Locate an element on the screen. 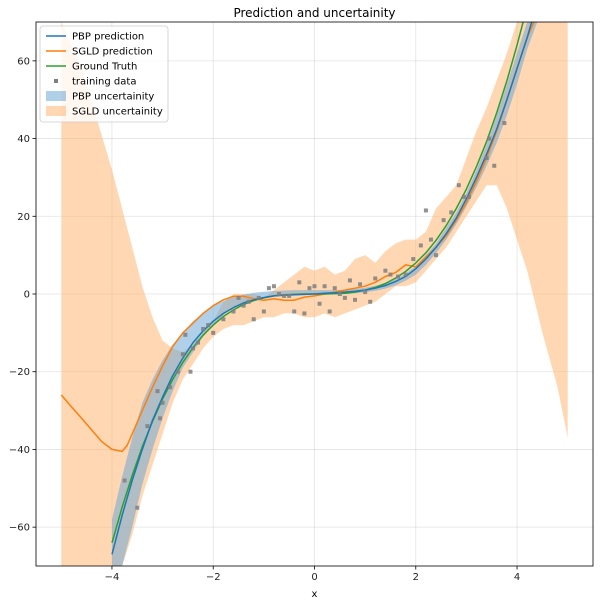 The height and width of the screenshot is (604, 600). legend-box is located at coordinates (104, 74).